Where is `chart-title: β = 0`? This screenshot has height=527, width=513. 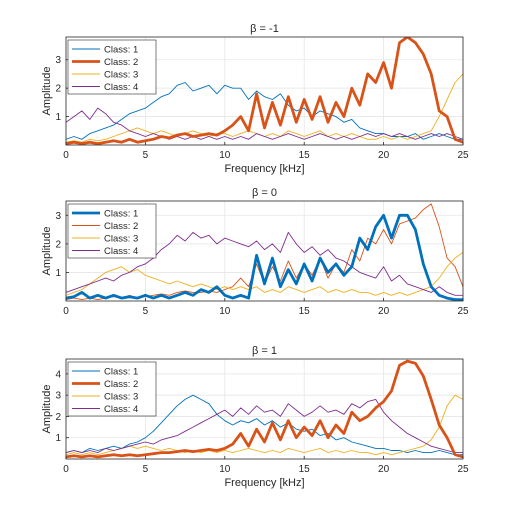 chart-title: β = 0 is located at coordinates (264, 193).